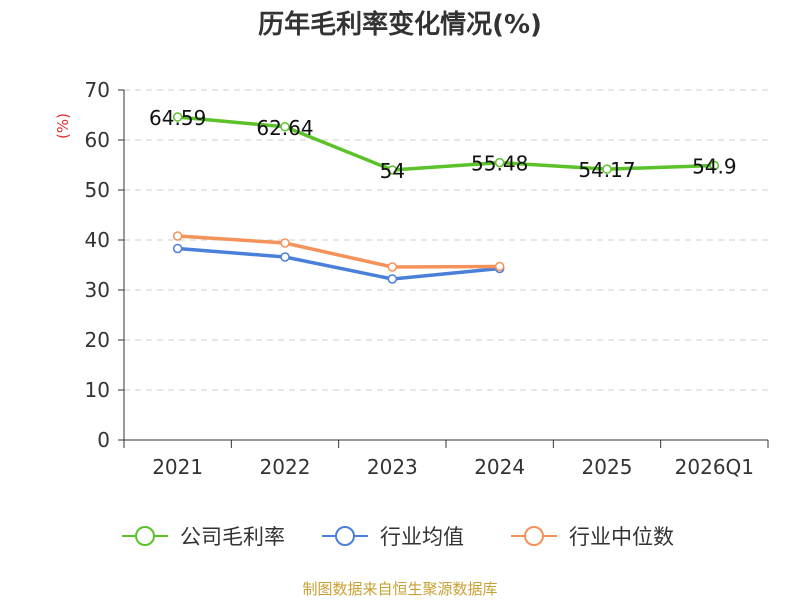 The width and height of the screenshot is (800, 600). I want to click on y-tick-label: 0, so click(103, 440).